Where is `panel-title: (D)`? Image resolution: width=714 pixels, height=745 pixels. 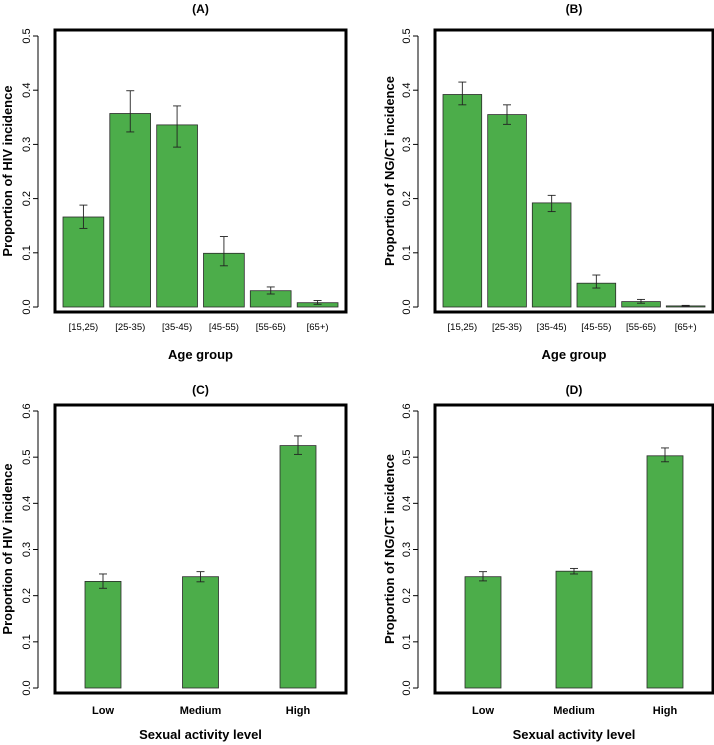
panel-title: (D) is located at coordinates (574, 390).